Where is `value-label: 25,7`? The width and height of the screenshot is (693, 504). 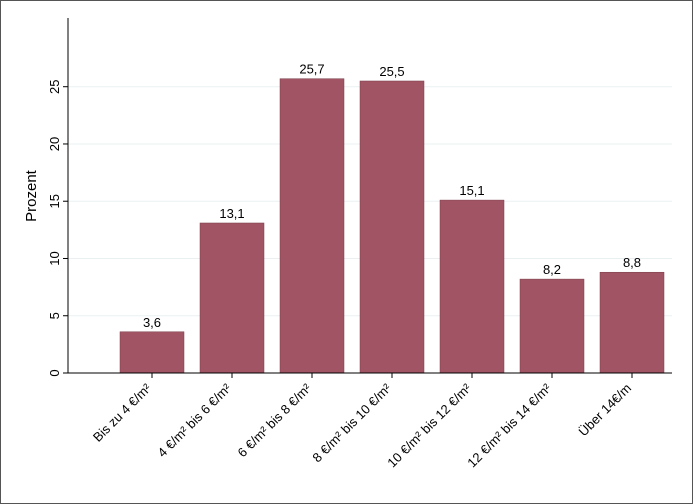
value-label: 25,7 is located at coordinates (311, 69).